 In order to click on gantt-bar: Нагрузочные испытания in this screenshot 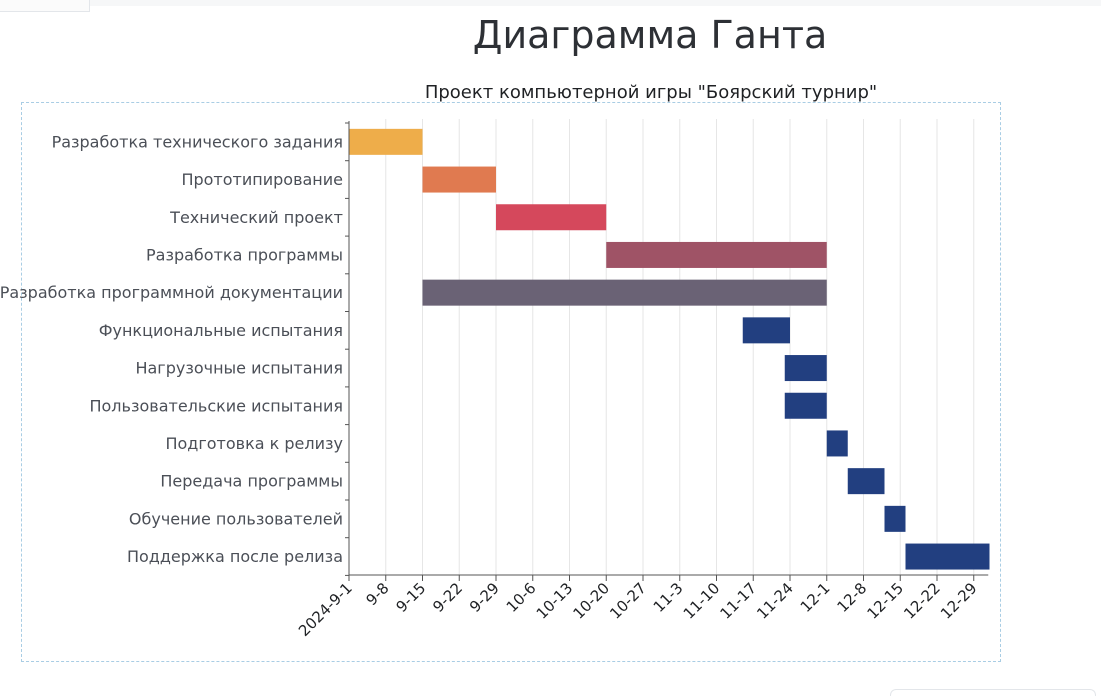, I will do `click(805, 368)`.